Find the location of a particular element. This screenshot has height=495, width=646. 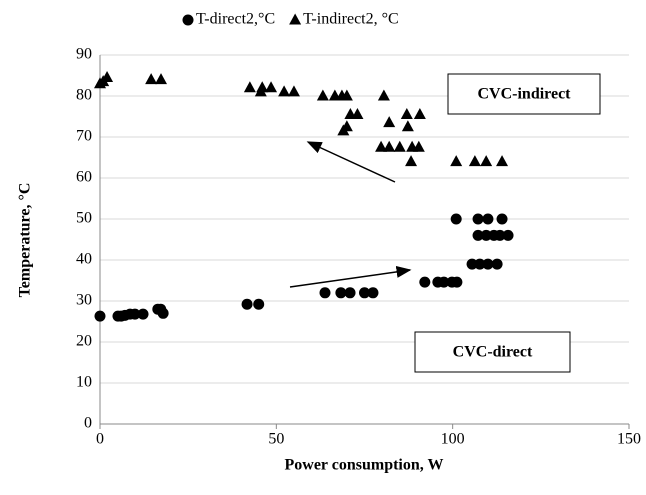

legend-label: T-indirect2, °C is located at coordinates (351, 19).